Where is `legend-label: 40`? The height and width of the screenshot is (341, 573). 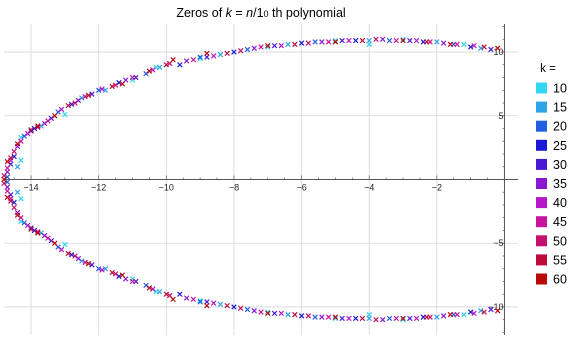
legend-label: 40 is located at coordinates (560, 203).